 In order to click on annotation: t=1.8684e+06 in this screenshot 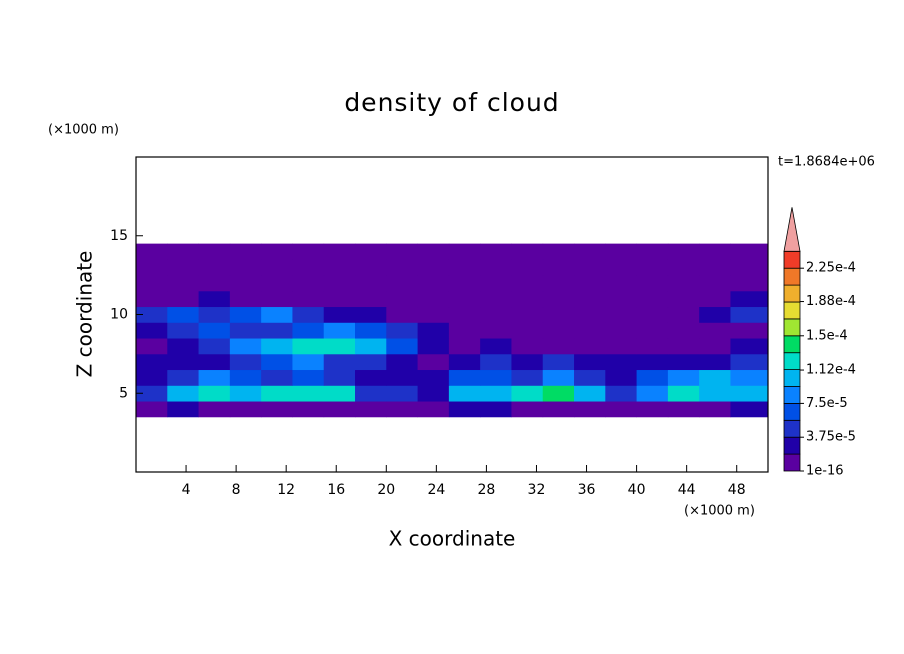, I will do `click(826, 162)`.